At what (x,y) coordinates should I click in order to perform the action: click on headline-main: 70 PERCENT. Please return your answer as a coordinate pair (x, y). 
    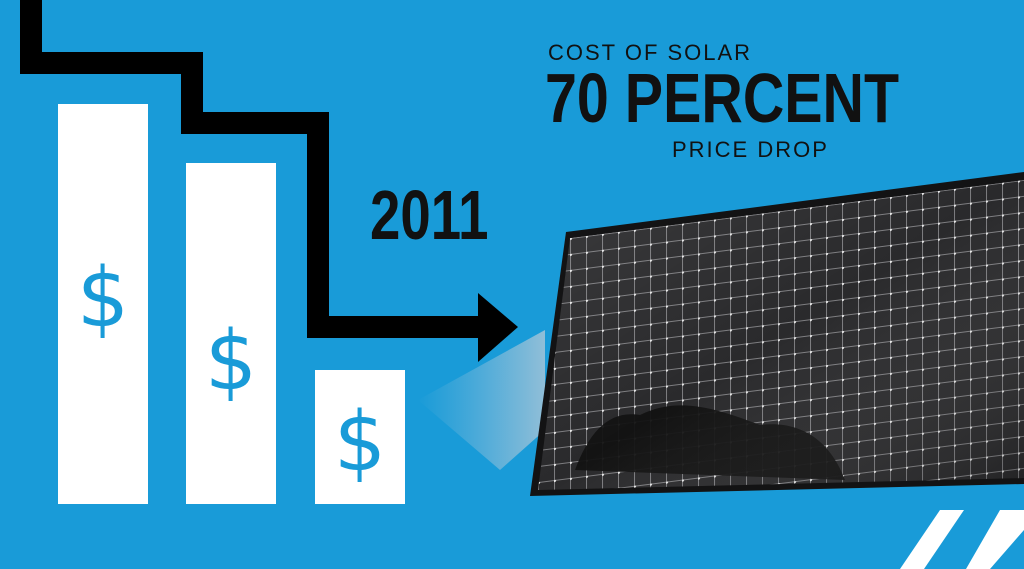
    Looking at the image, I should click on (722, 98).